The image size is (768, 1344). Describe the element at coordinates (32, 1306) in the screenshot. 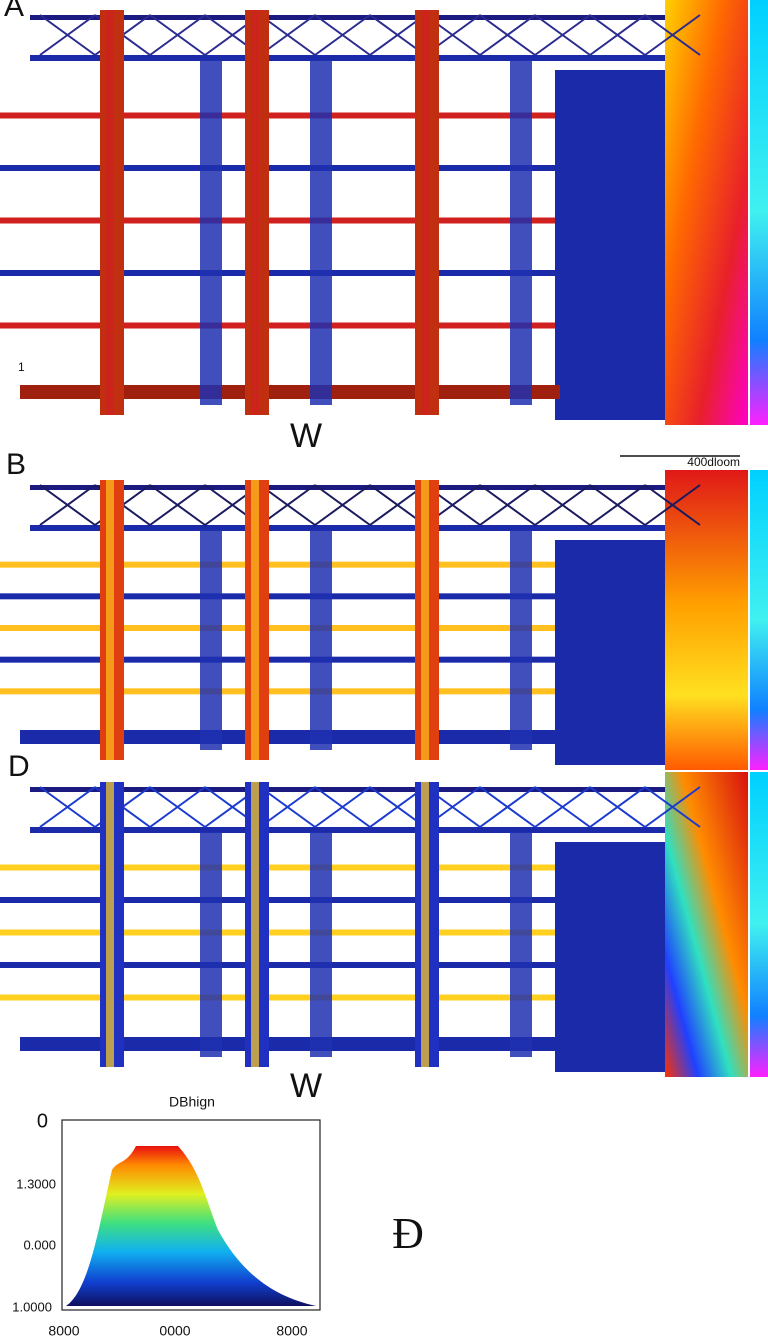

I see `y-label: 1.0000` at that location.